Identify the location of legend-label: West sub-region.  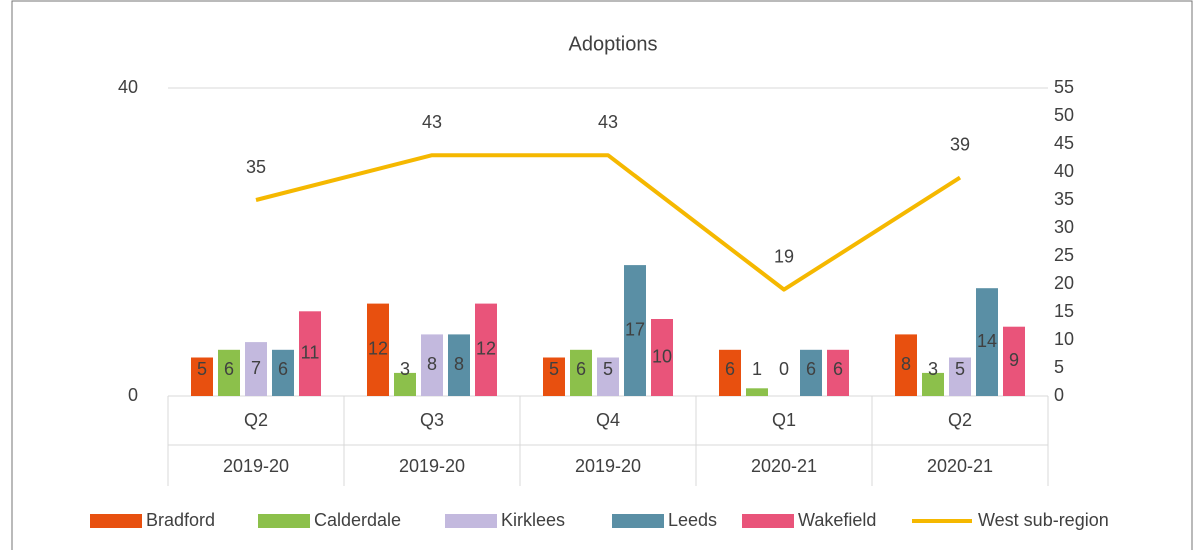
(1043, 520).